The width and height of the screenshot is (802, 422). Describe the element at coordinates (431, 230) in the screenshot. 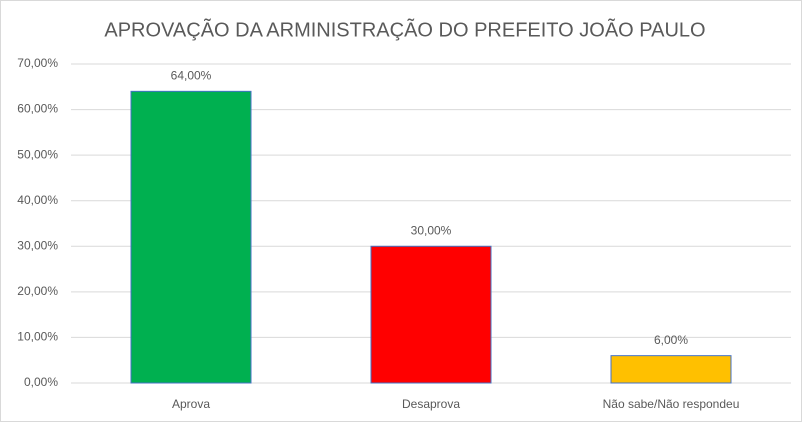

I see `value-label: 30,00%` at that location.